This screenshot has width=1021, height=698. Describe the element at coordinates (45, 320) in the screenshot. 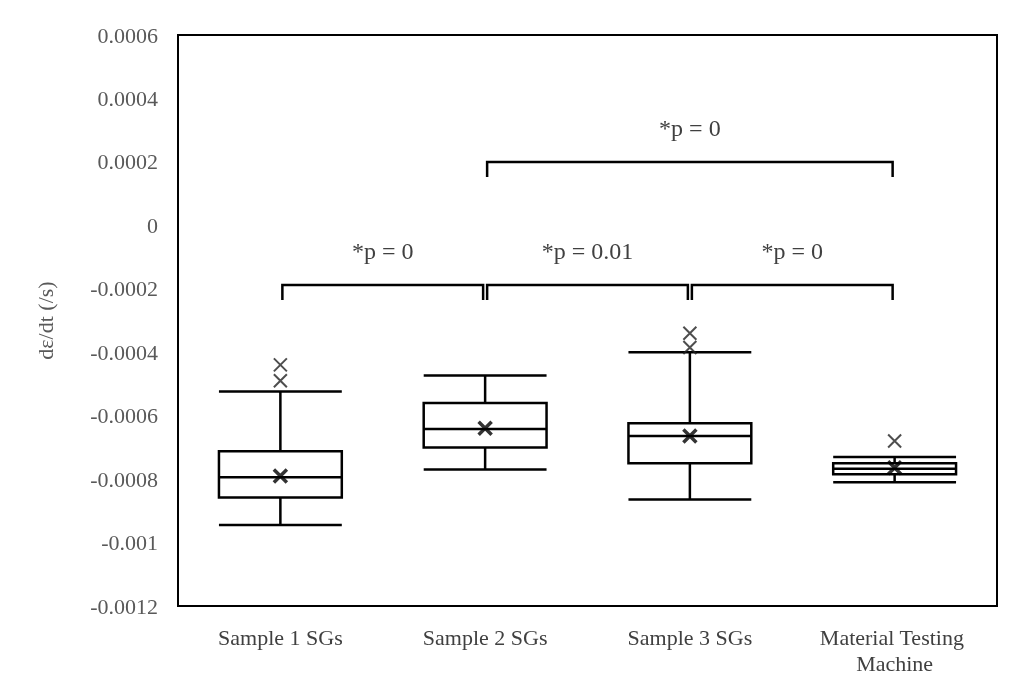

I see `y-axis-title: dε/dt (/s)` at that location.